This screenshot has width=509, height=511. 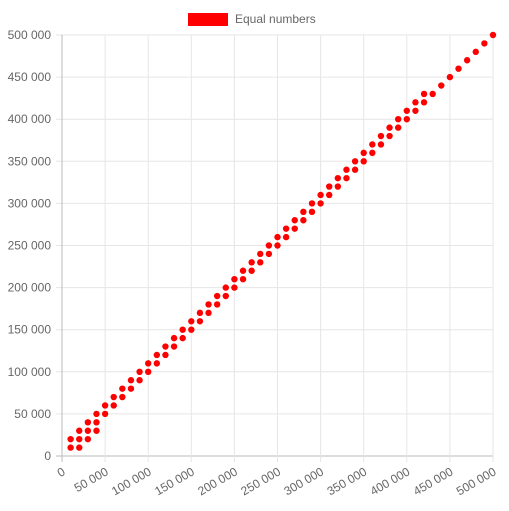 I want to click on y-tick-label: 200 000, so click(x=30, y=288).